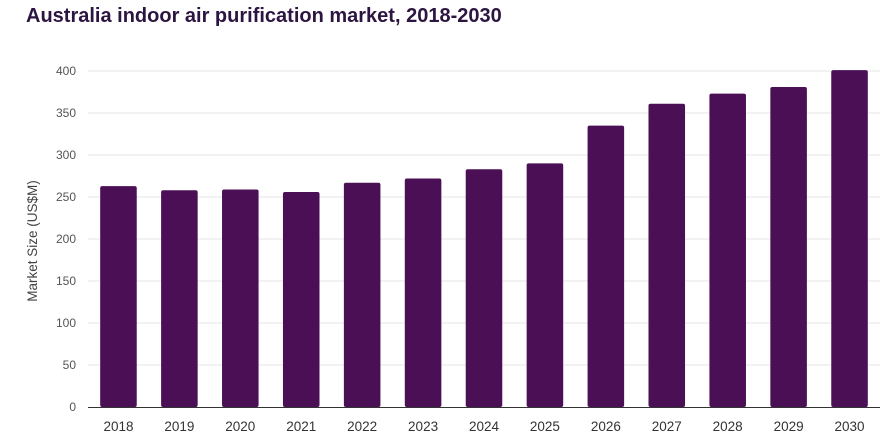 The image size is (894, 440). I want to click on x-tick-label: 2018, so click(118, 426).